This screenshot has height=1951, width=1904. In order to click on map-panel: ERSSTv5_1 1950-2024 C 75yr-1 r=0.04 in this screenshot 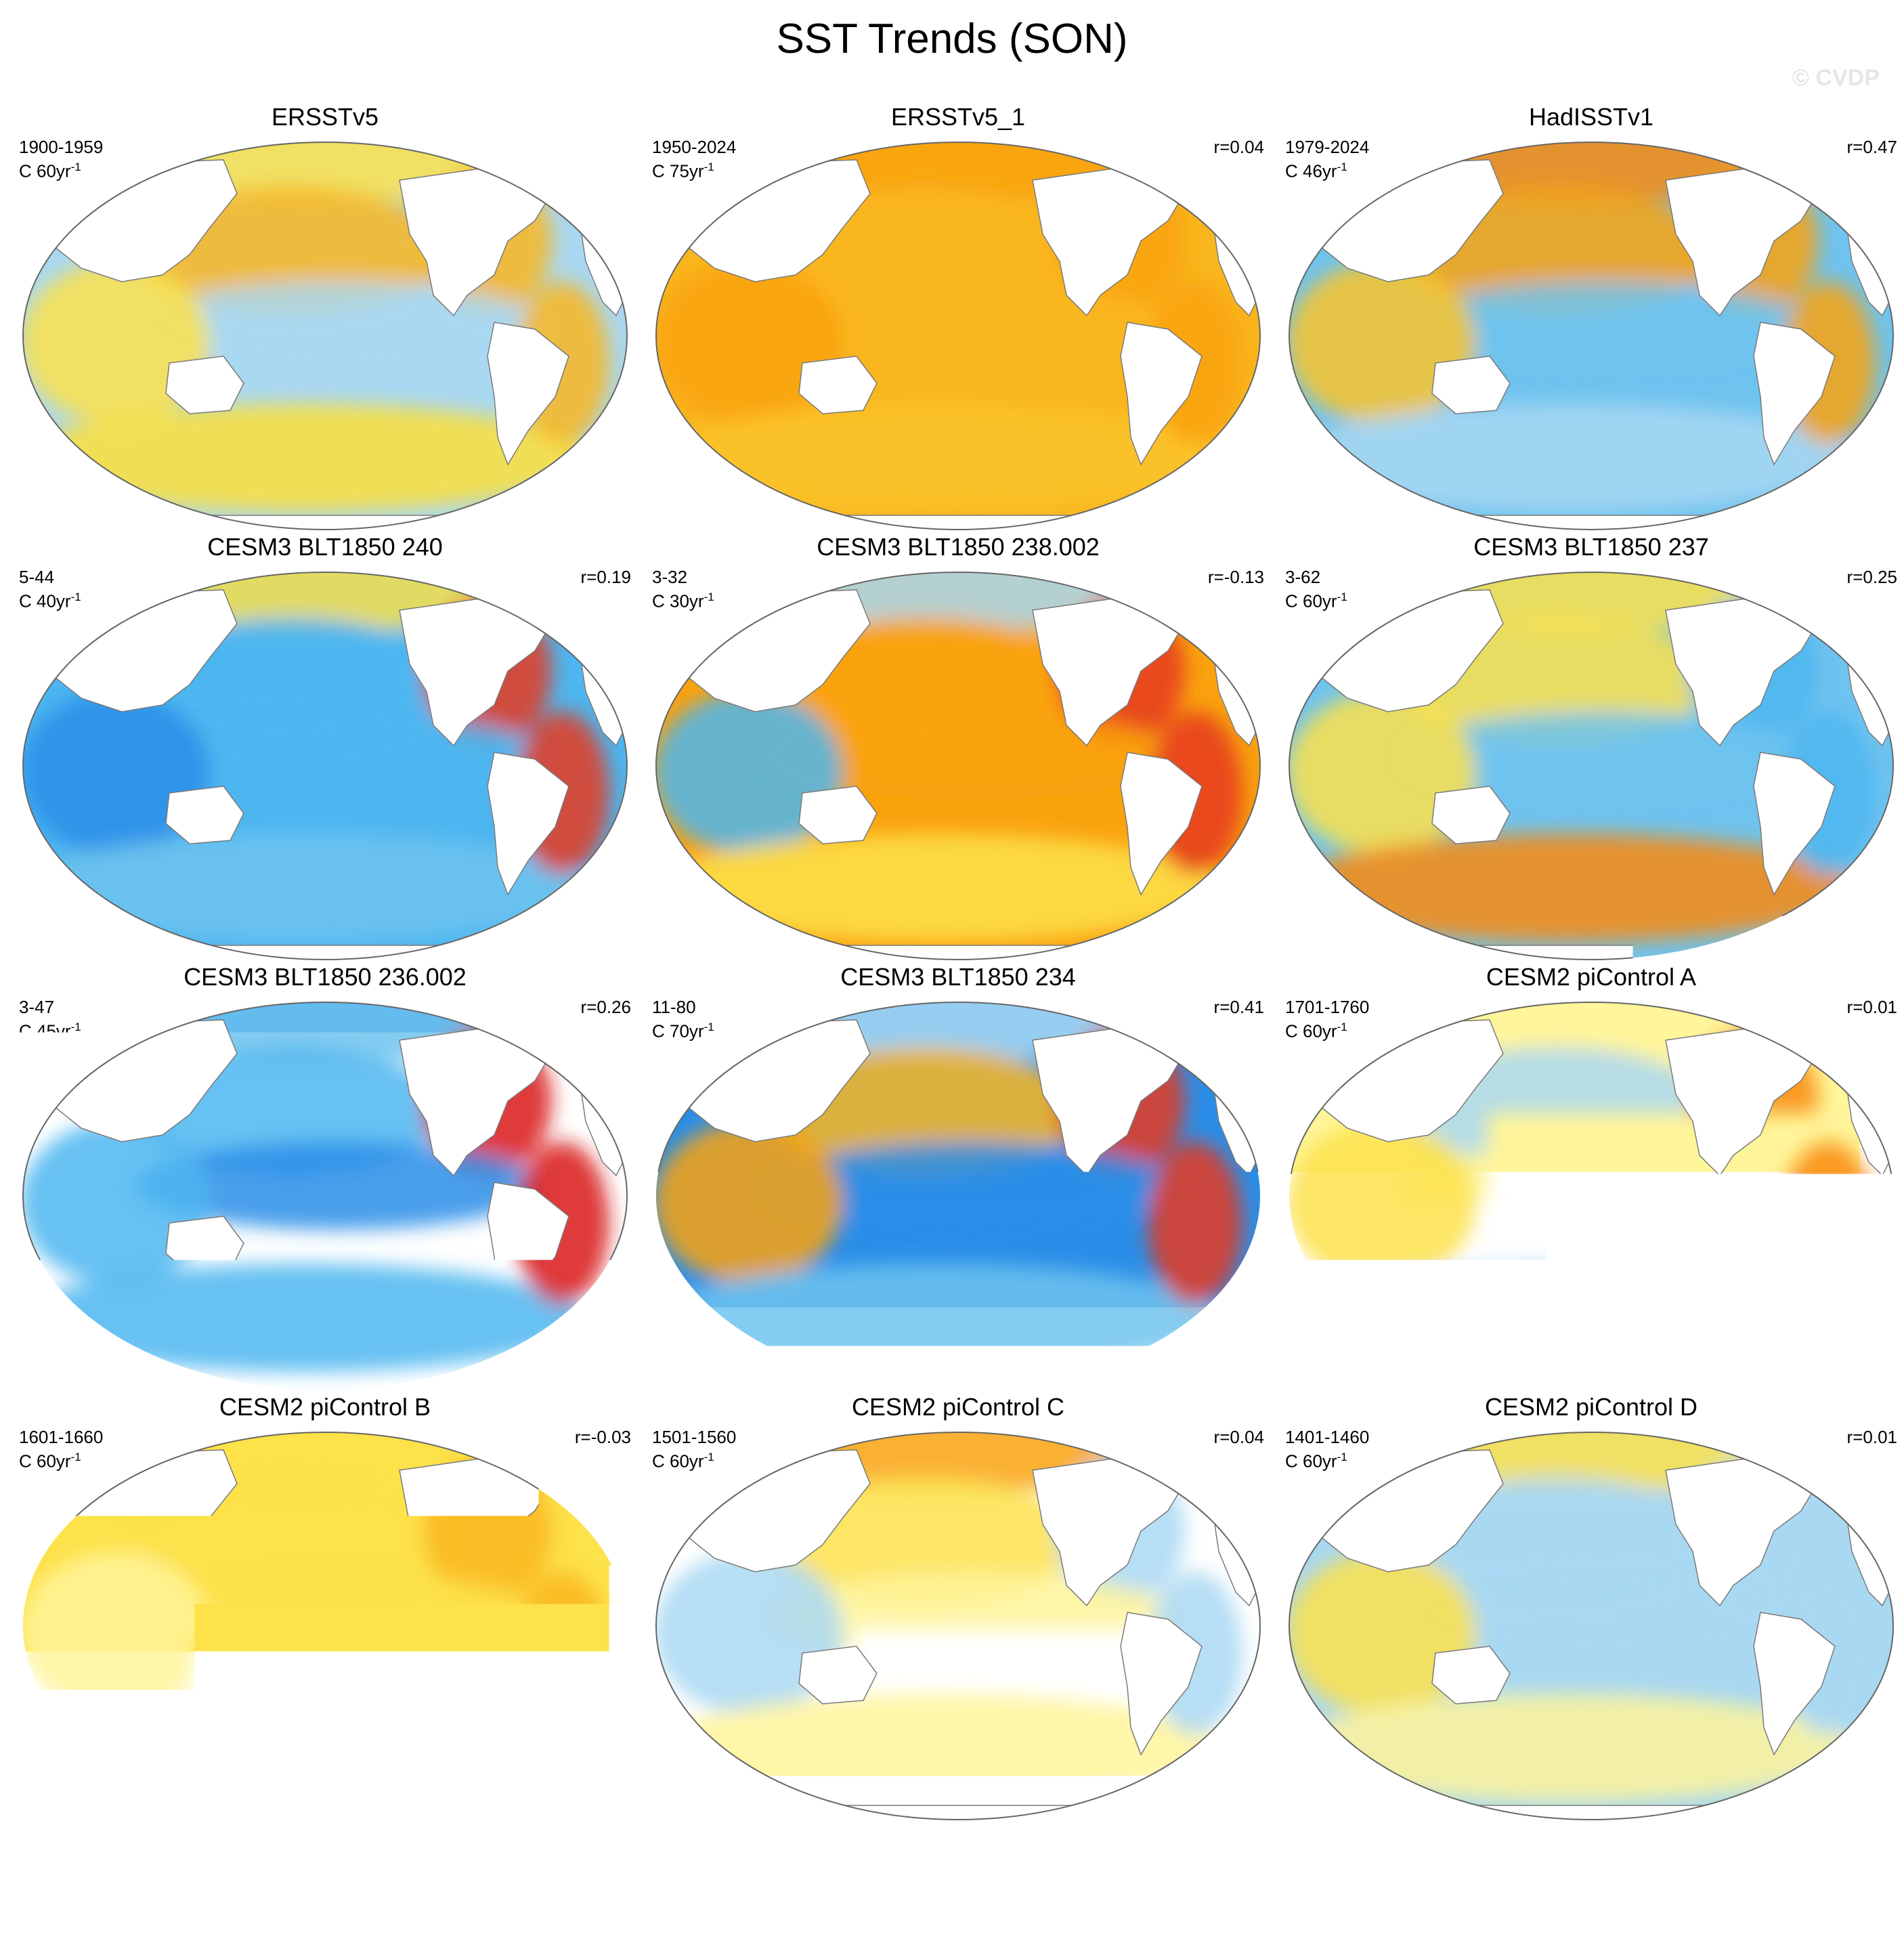, I will do `click(958, 319)`.